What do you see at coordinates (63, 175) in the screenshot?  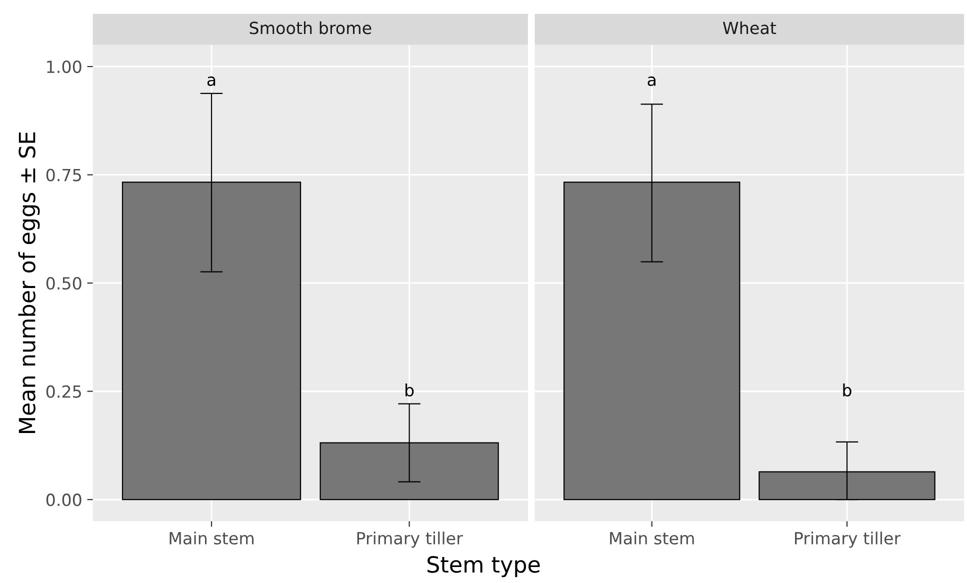 I see `y-tick-label: 0.75` at bounding box center [63, 175].